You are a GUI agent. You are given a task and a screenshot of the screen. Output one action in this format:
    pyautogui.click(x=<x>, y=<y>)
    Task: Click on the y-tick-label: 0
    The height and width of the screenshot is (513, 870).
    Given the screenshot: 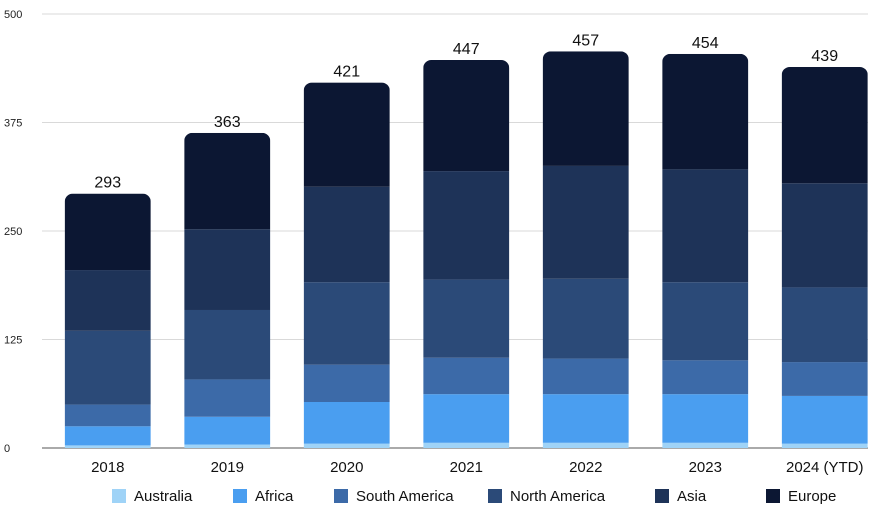 What is the action you would take?
    pyautogui.click(x=7, y=449)
    